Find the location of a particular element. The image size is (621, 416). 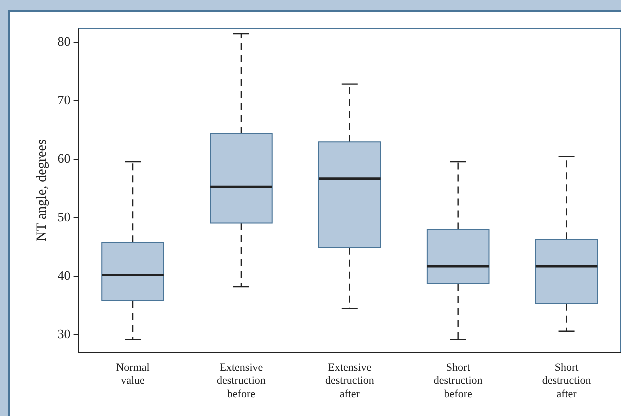

y-tick-label: 50 is located at coordinates (64, 216).